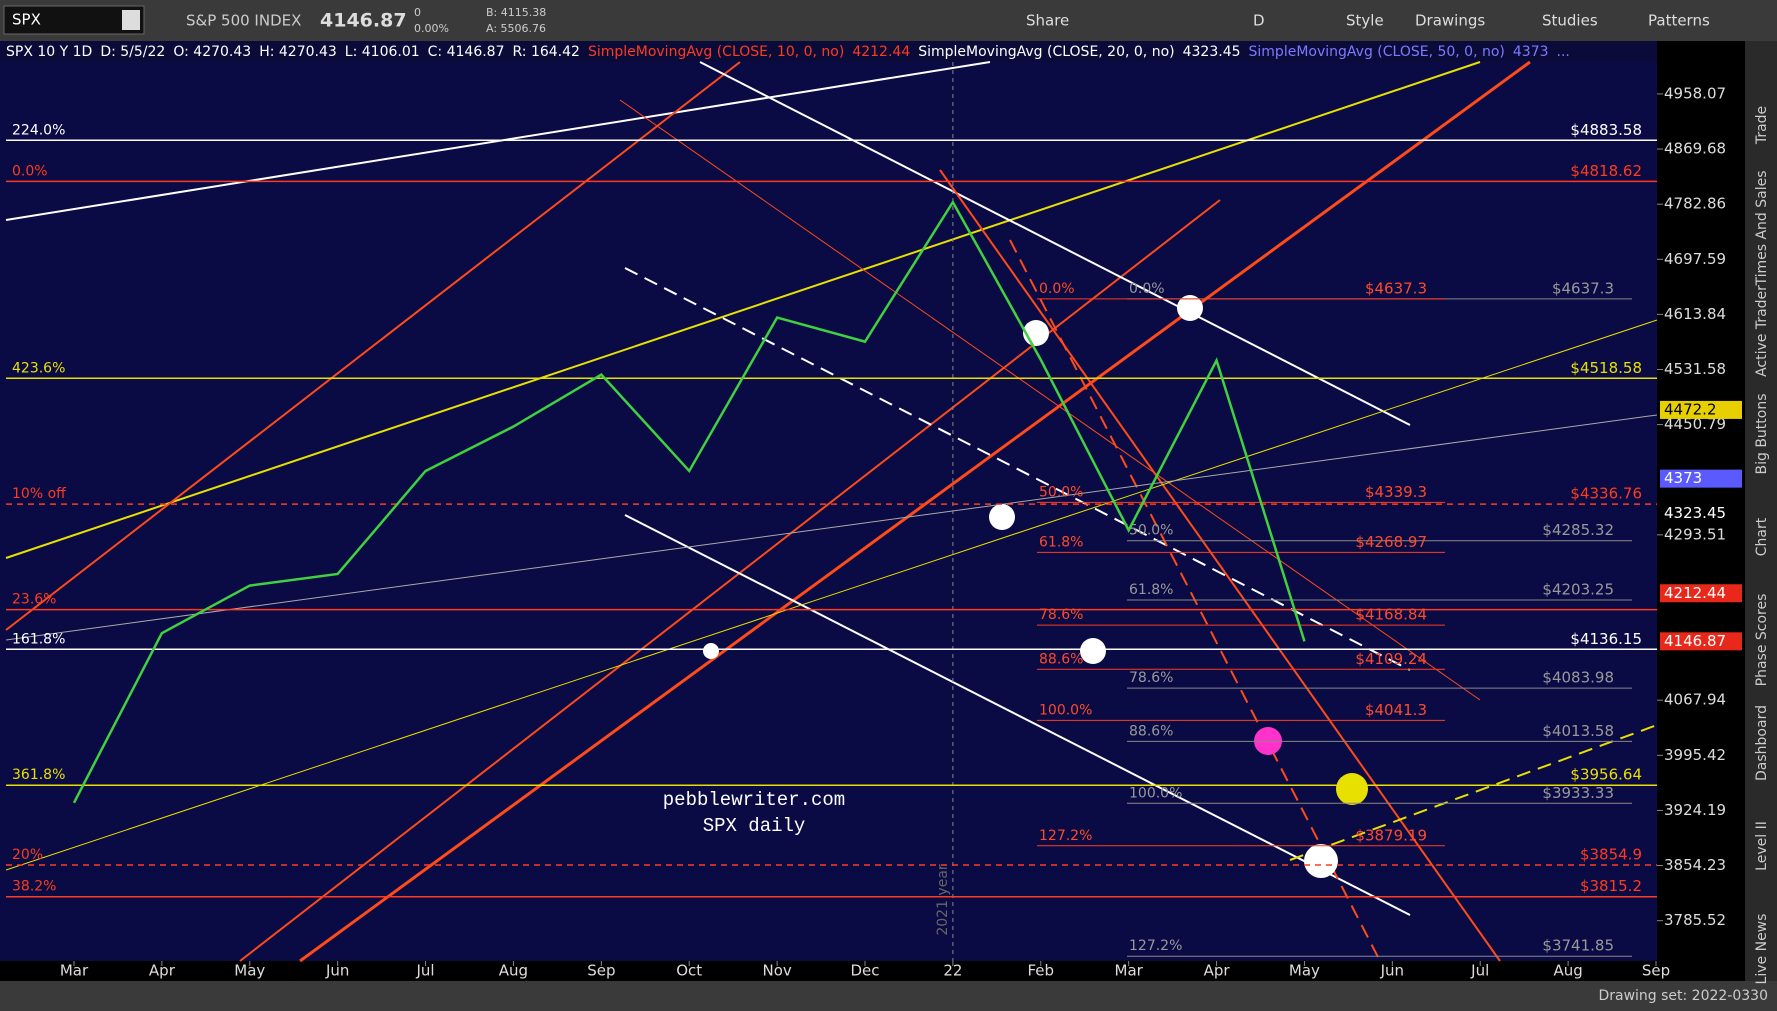  Describe the element at coordinates (1762, 846) in the screenshot. I see `side-tab: Level II` at that location.